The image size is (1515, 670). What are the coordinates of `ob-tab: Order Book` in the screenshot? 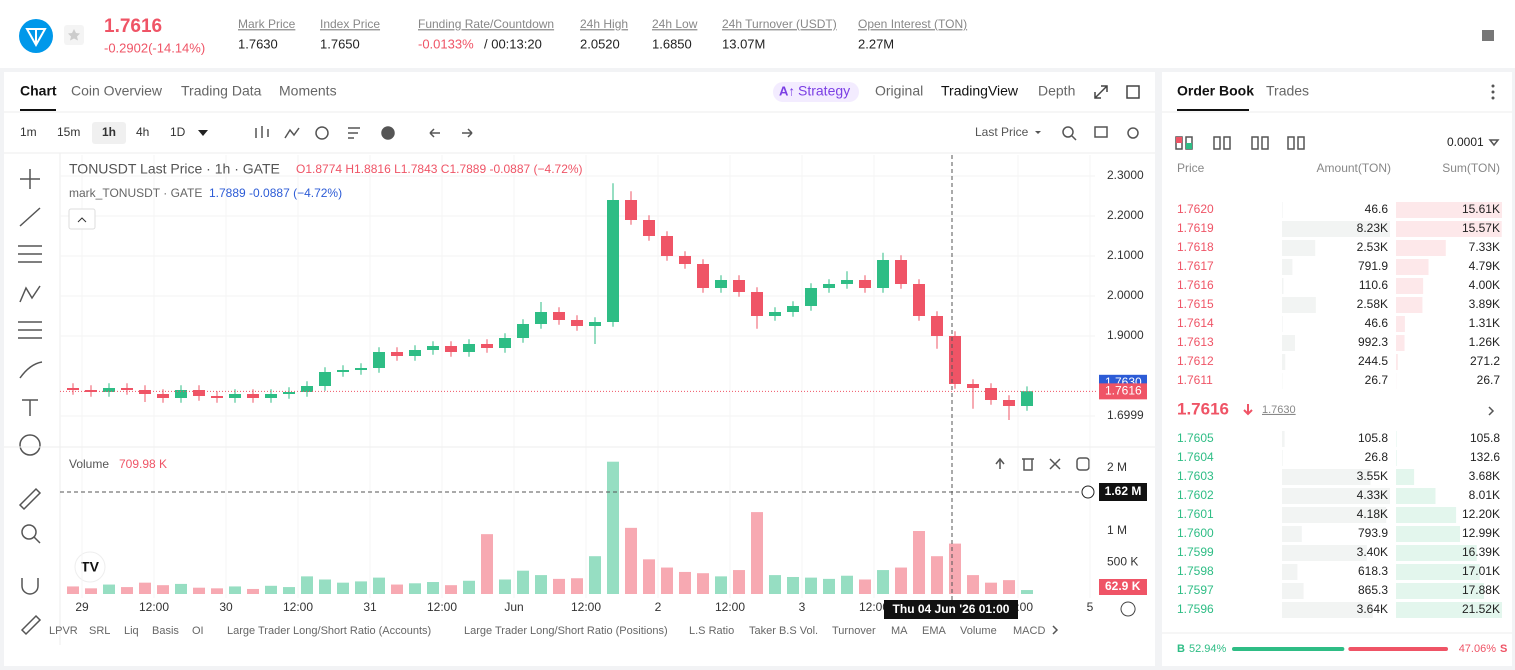 It's located at (1215, 91).